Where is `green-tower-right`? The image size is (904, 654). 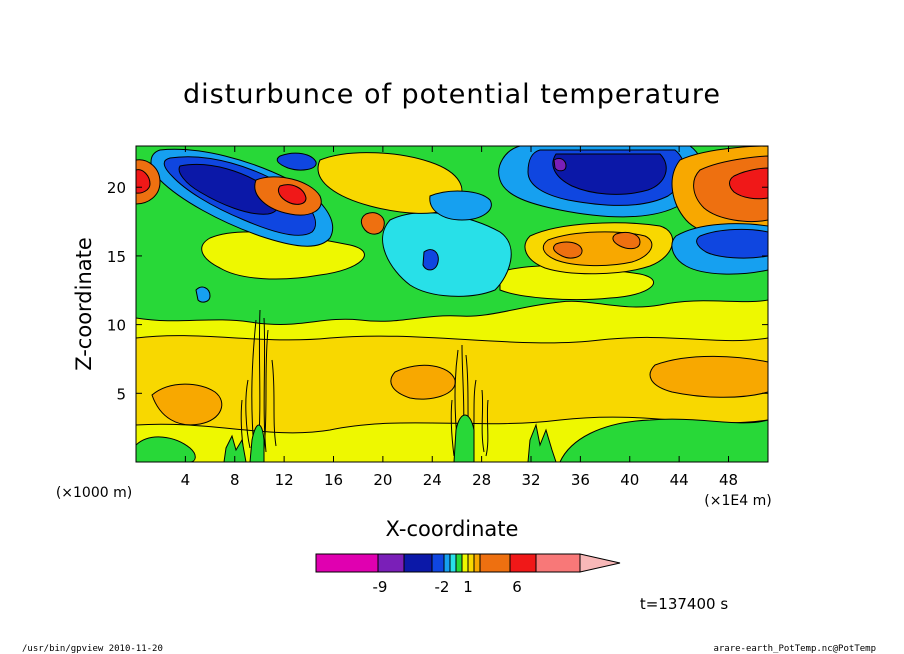
green-tower-right is located at coordinates (464, 438).